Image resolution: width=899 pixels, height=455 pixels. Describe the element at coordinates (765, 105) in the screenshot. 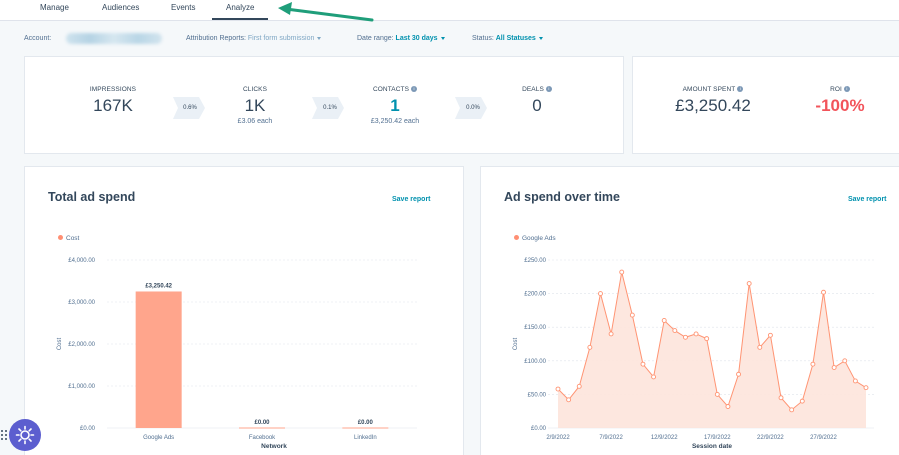

I see `spend-kpi-card: AMOUNT SPENT i £3,250.42 ROI i -100%` at that location.